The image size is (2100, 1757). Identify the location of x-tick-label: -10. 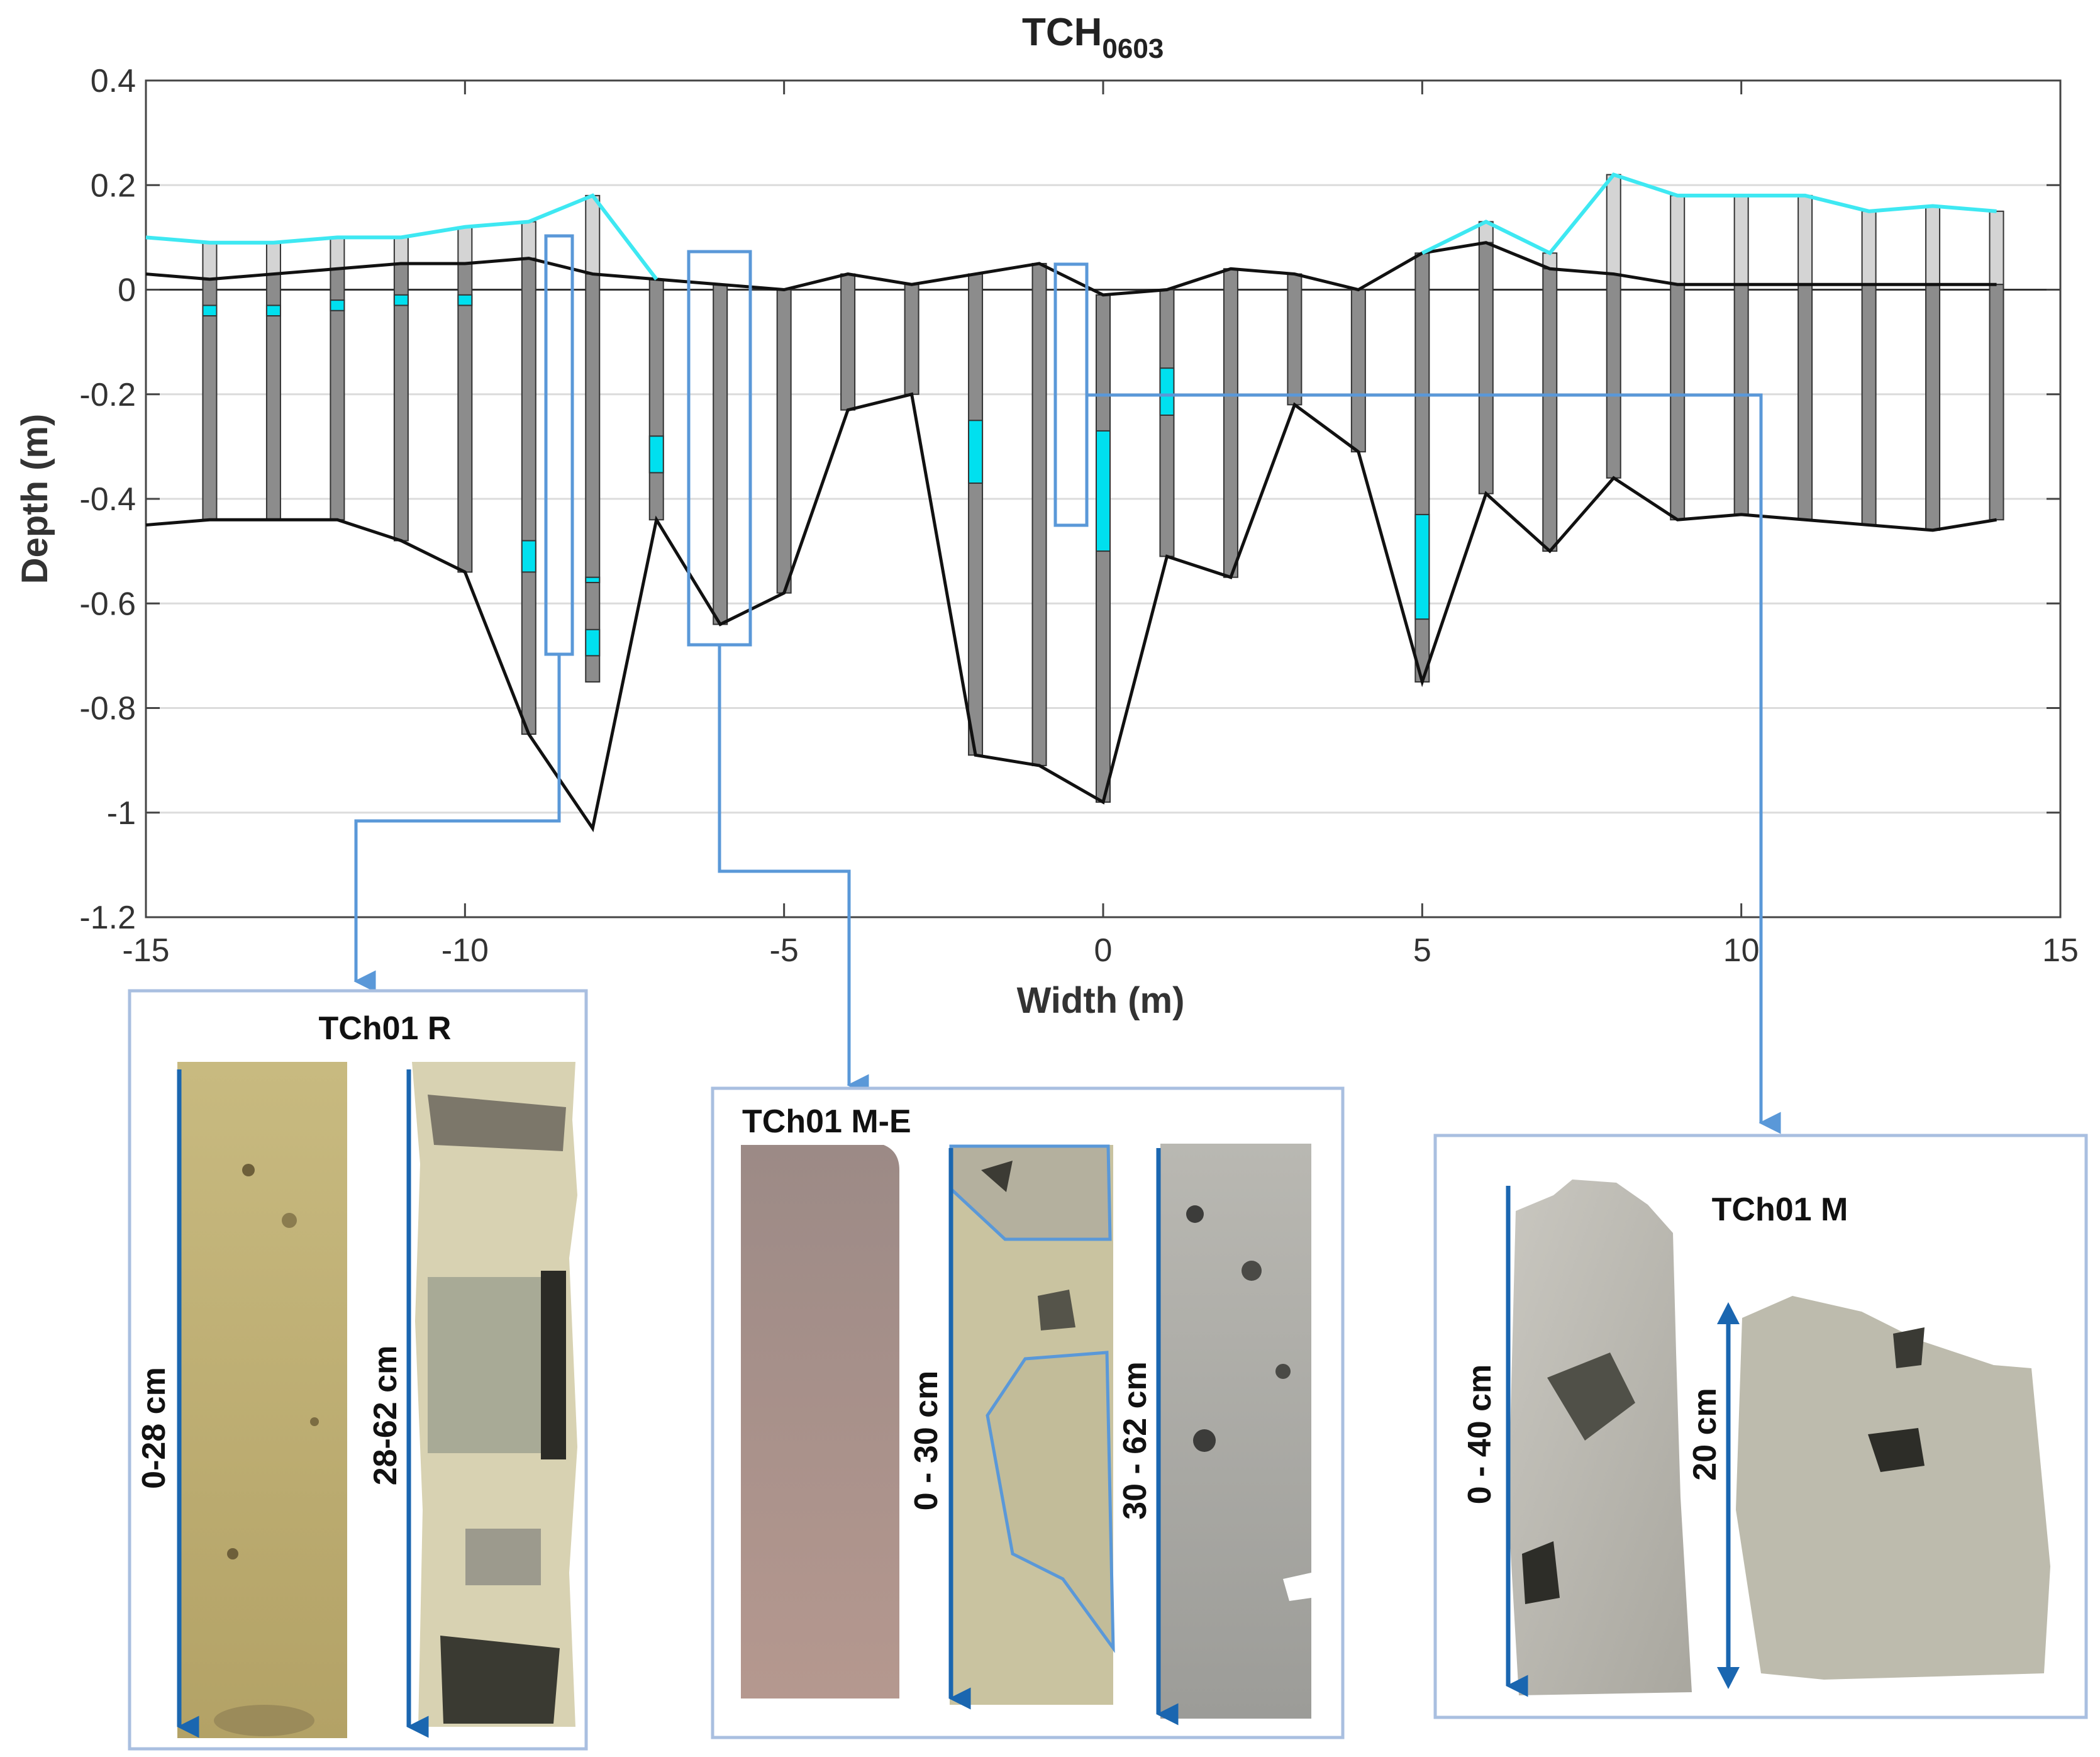
(465, 950).